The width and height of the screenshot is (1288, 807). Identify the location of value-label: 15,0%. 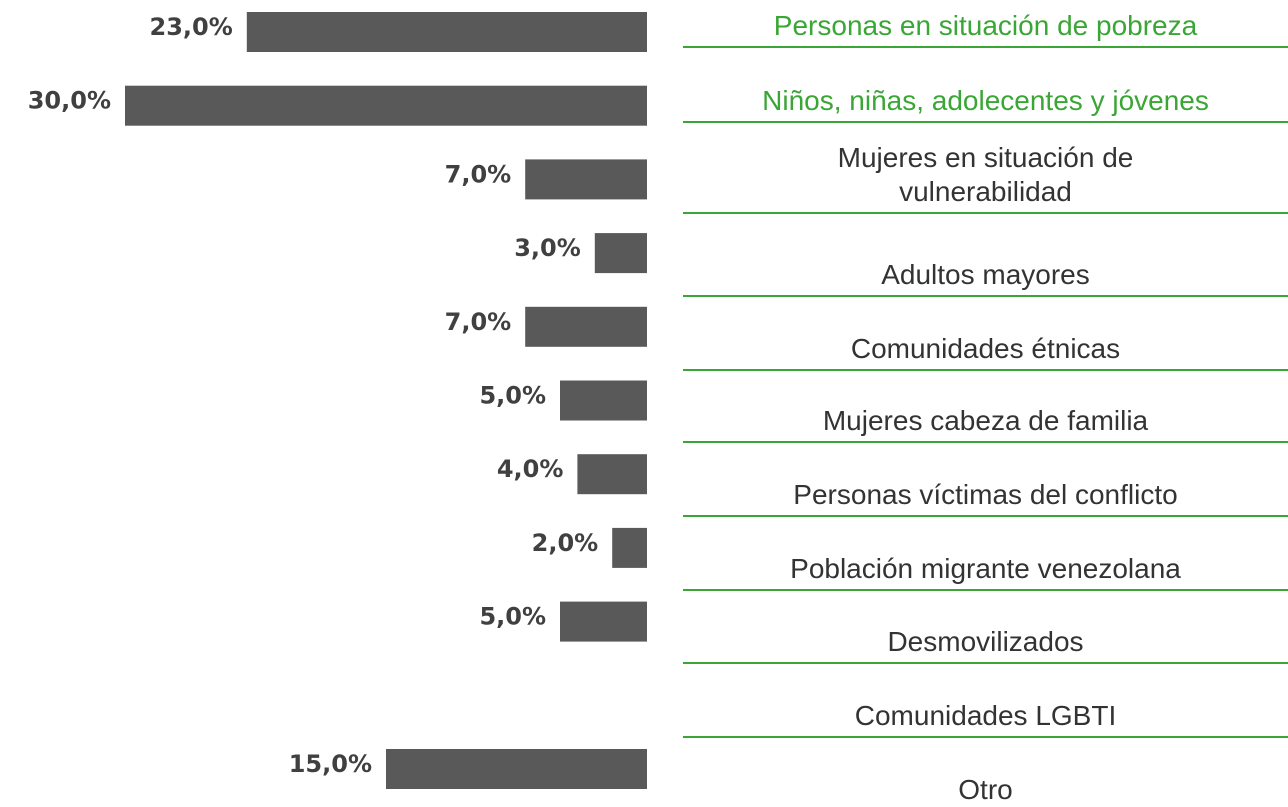
(330, 764).